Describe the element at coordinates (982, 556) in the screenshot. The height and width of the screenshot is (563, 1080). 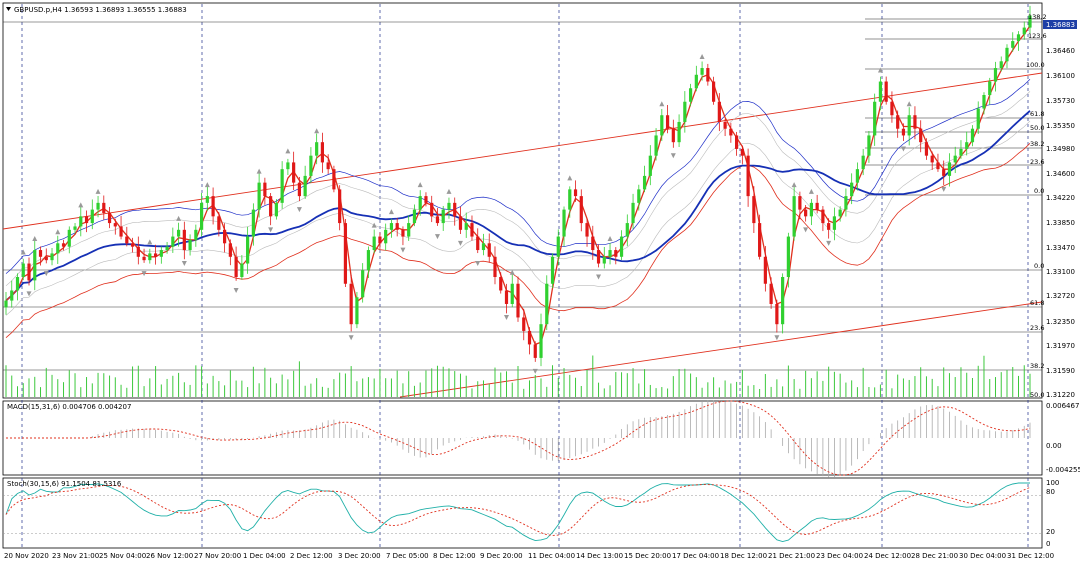
I see `time-axis-label: 30 Dec 04:00` at that location.